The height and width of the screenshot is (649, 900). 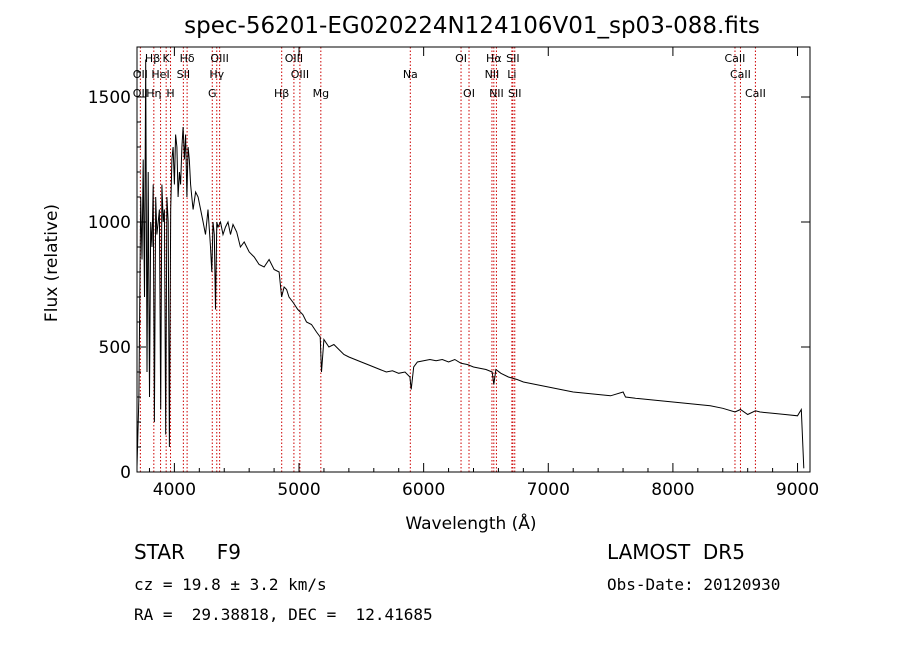 What do you see at coordinates (694, 584) in the screenshot?
I see `observation-date: Obs-Date: 20120930` at bounding box center [694, 584].